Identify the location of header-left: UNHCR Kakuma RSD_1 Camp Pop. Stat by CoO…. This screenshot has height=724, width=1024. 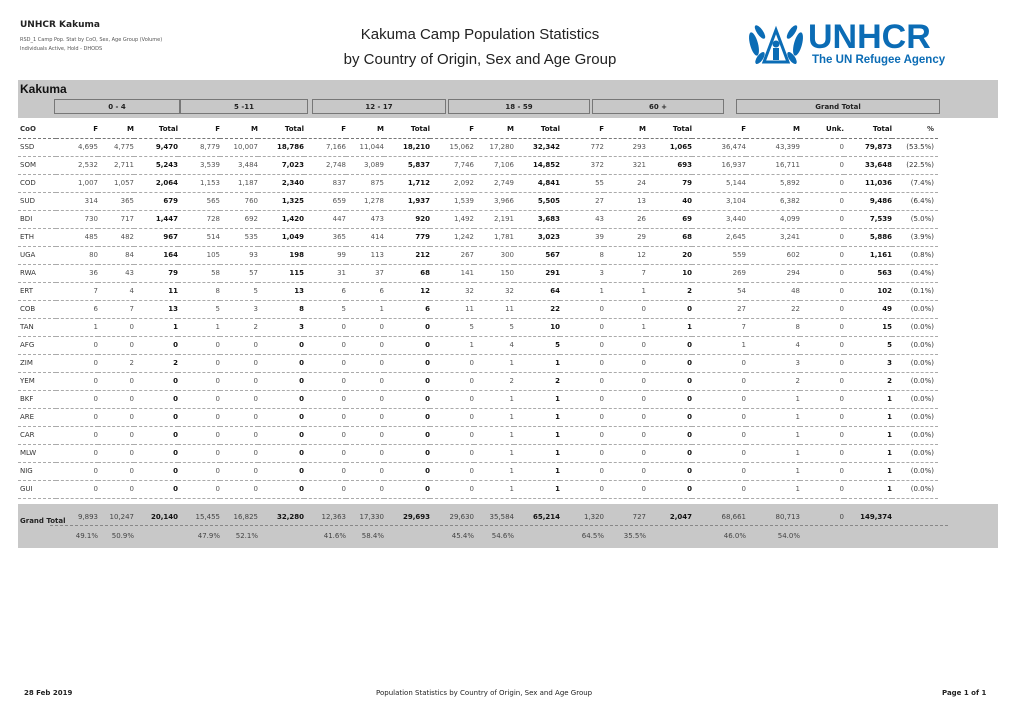
(91, 37).